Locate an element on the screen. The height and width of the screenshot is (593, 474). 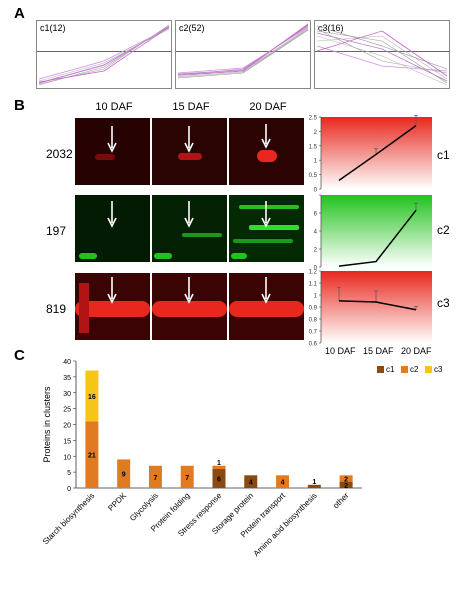
category-label: Amino acid biosynthesis is located at coordinates (285, 524).